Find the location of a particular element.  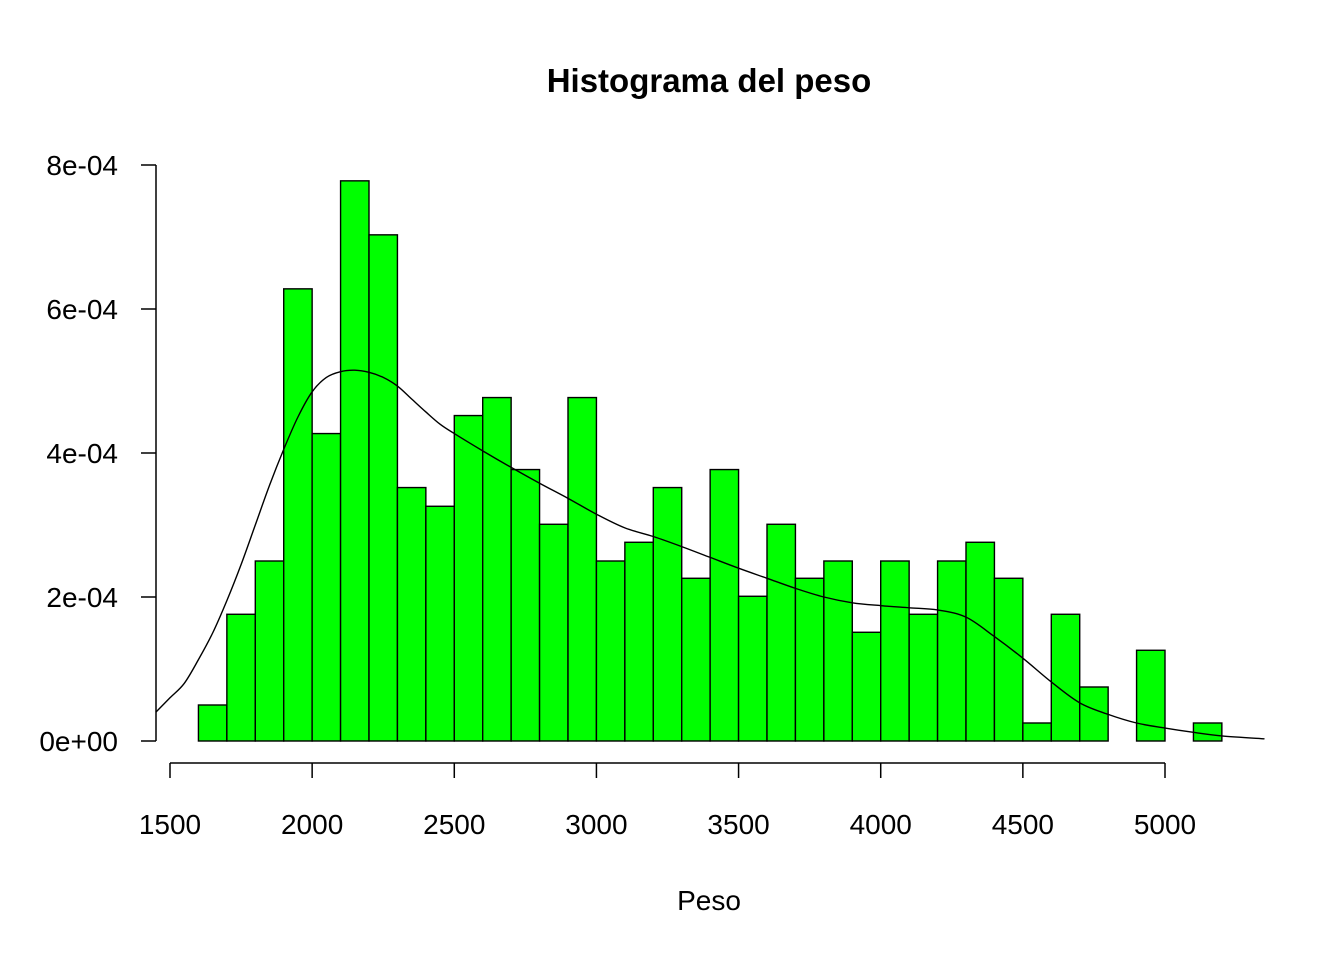

x-tick-label: 1500 is located at coordinates (170, 824).